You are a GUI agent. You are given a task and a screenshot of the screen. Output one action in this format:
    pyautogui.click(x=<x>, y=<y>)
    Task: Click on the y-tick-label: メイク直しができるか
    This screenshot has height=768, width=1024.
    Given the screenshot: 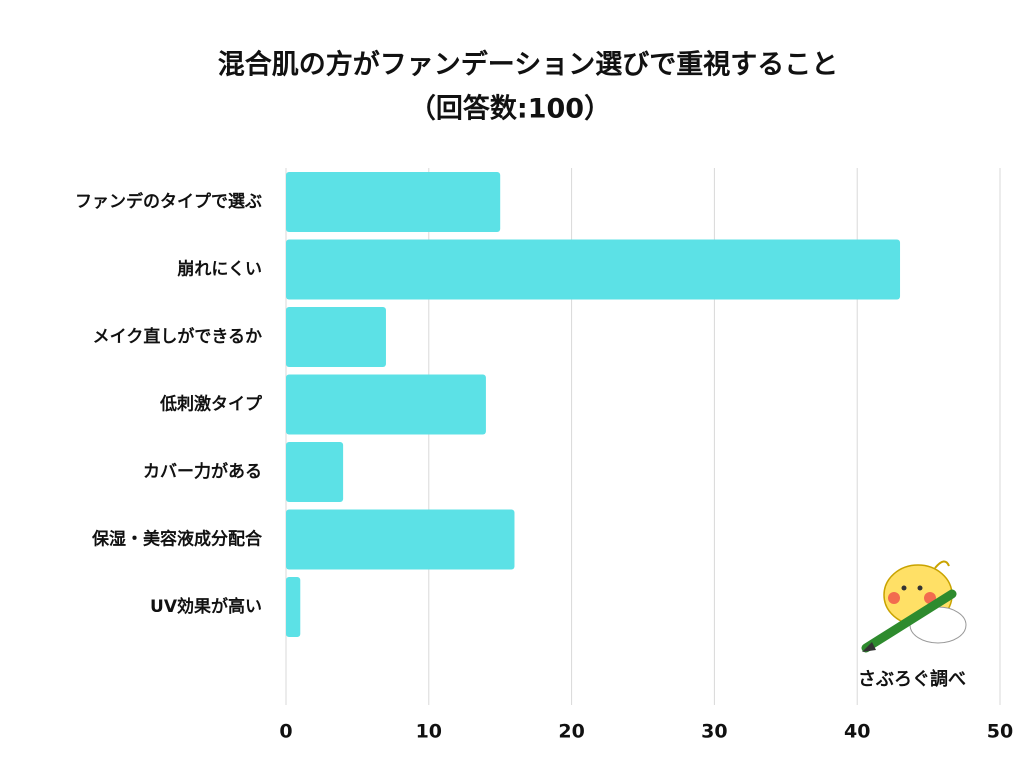 What is the action you would take?
    pyautogui.click(x=177, y=336)
    